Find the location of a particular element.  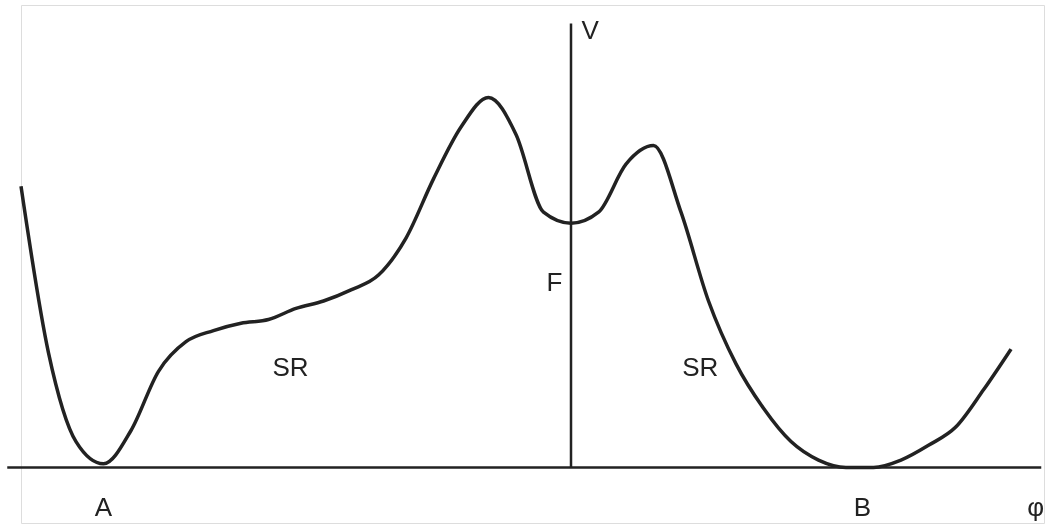

annotation: F is located at coordinates (554, 281).